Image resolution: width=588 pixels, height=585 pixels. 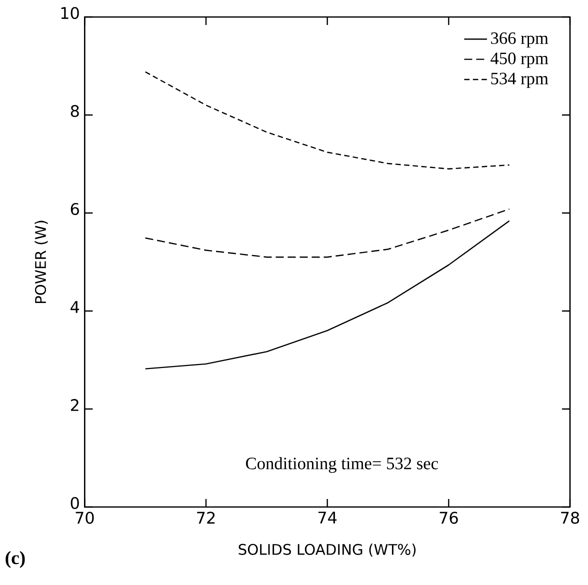 I want to click on y-tick-label: 10, so click(x=70, y=13).